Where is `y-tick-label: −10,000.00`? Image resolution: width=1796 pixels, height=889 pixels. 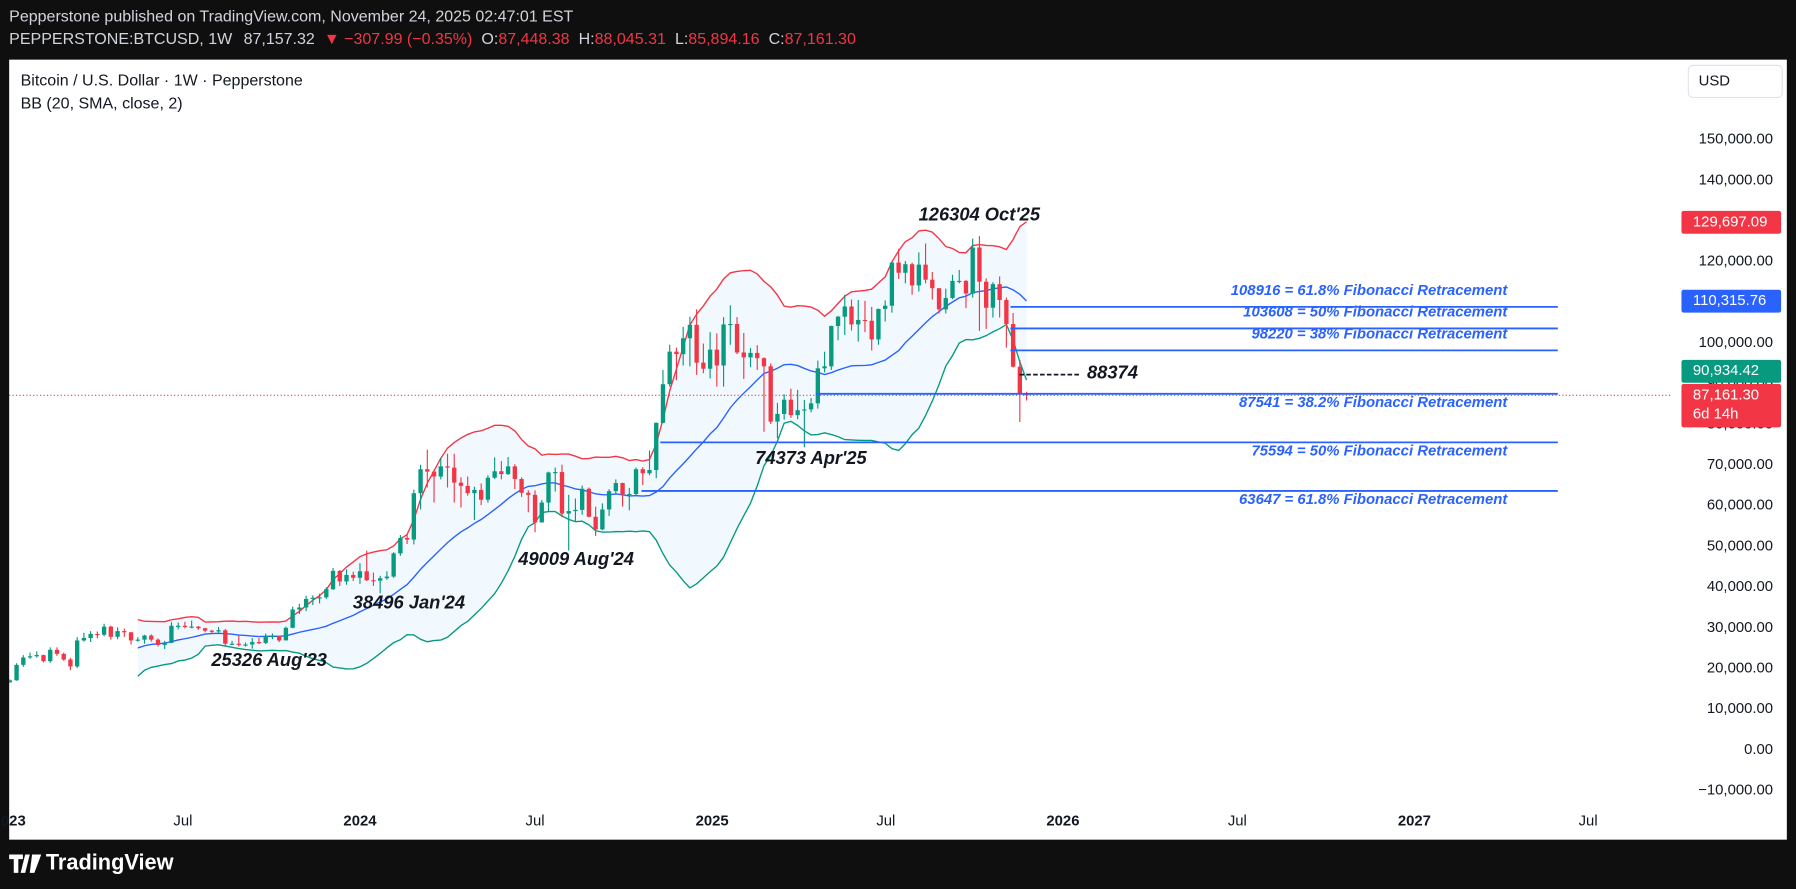
y-tick-label: −10,000.00 is located at coordinates (1735, 790).